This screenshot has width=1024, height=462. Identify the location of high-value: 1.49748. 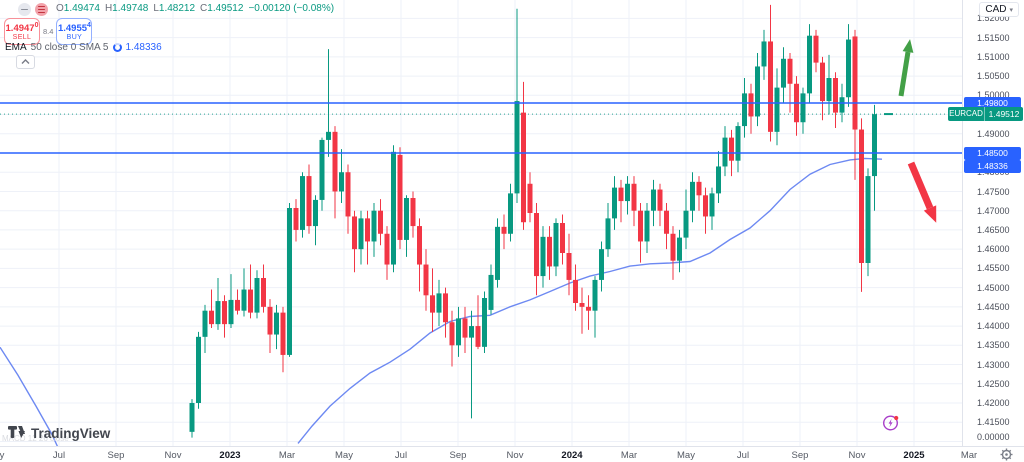
(130, 8).